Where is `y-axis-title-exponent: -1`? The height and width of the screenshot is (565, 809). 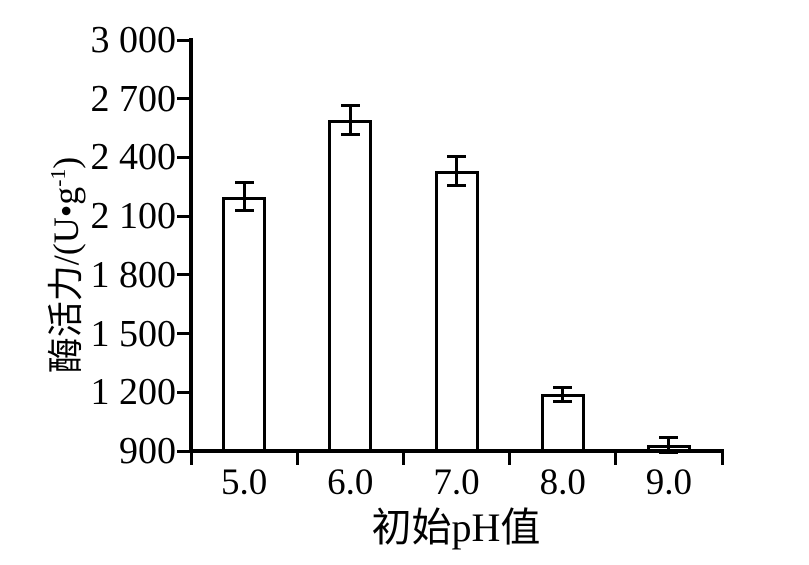 y-axis-title-exponent: -1 is located at coordinates (58, 177).